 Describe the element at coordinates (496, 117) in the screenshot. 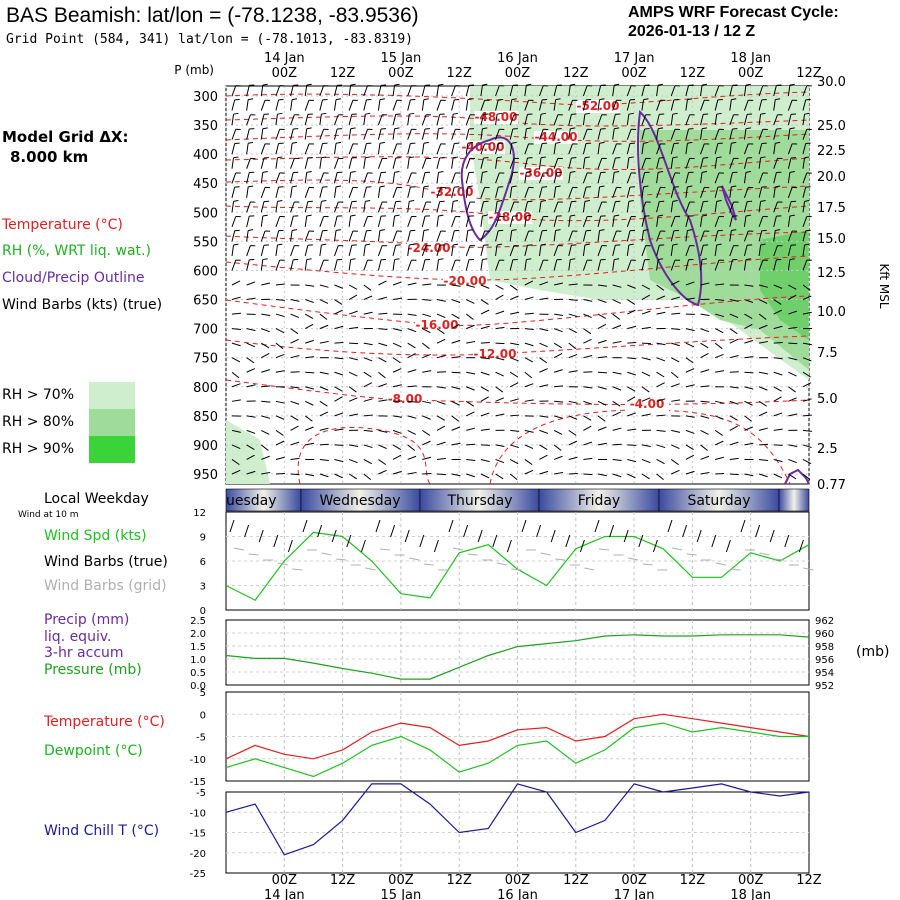

I see `temperature-contour-label: -48.00` at that location.